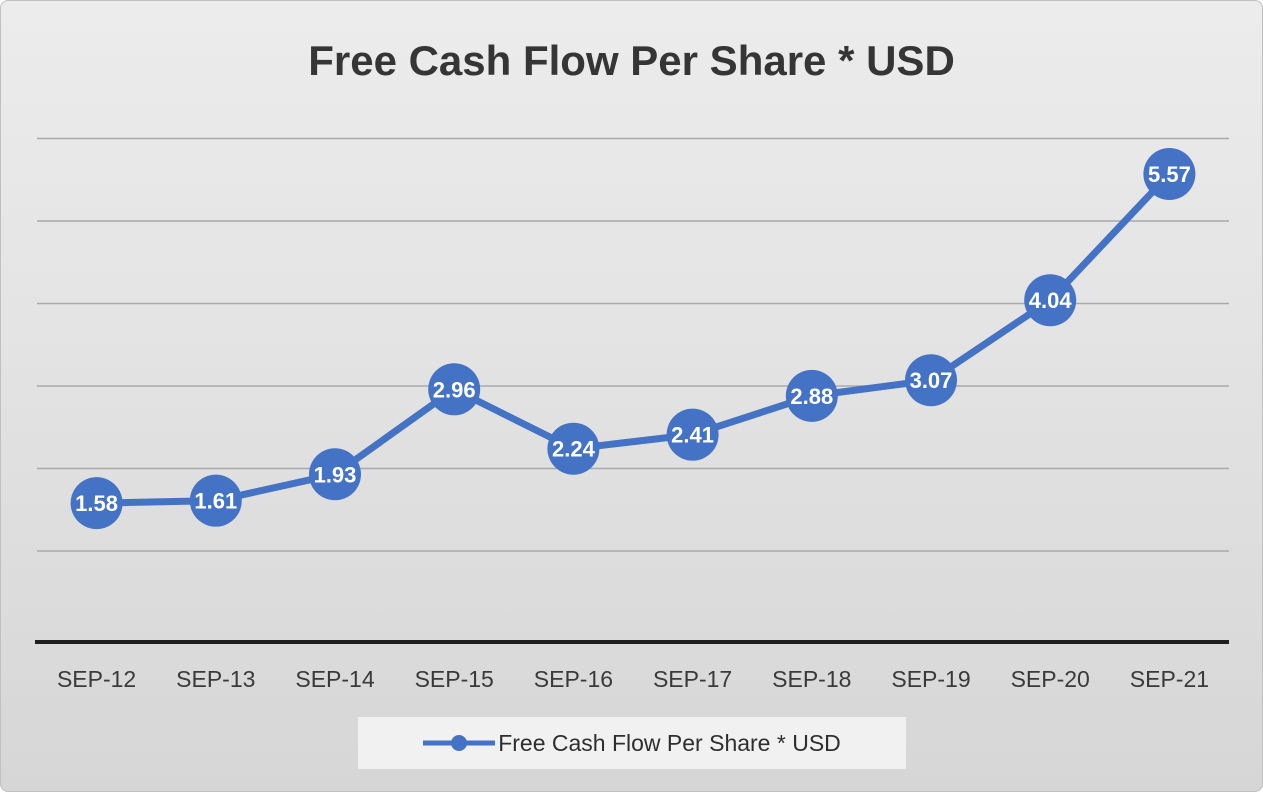 The width and height of the screenshot is (1263, 792). Describe the element at coordinates (215, 679) in the screenshot. I see `x-axis-label: SEP-13` at that location.